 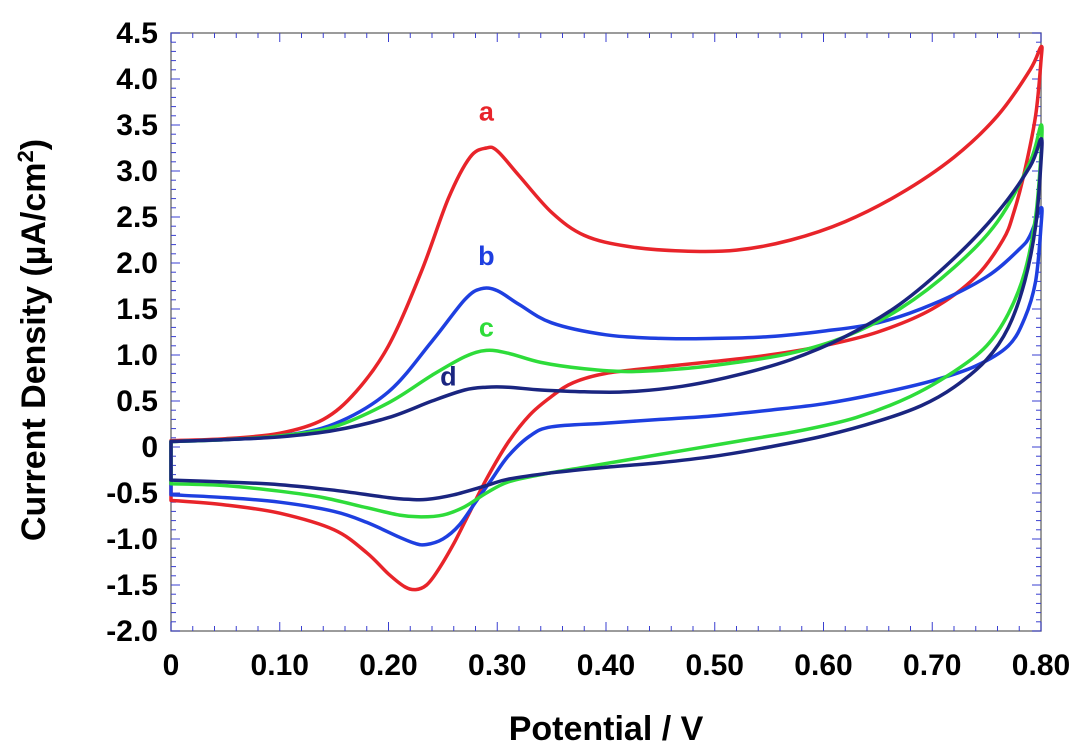 I want to click on x-tick-label: 0.60, so click(x=823, y=665).